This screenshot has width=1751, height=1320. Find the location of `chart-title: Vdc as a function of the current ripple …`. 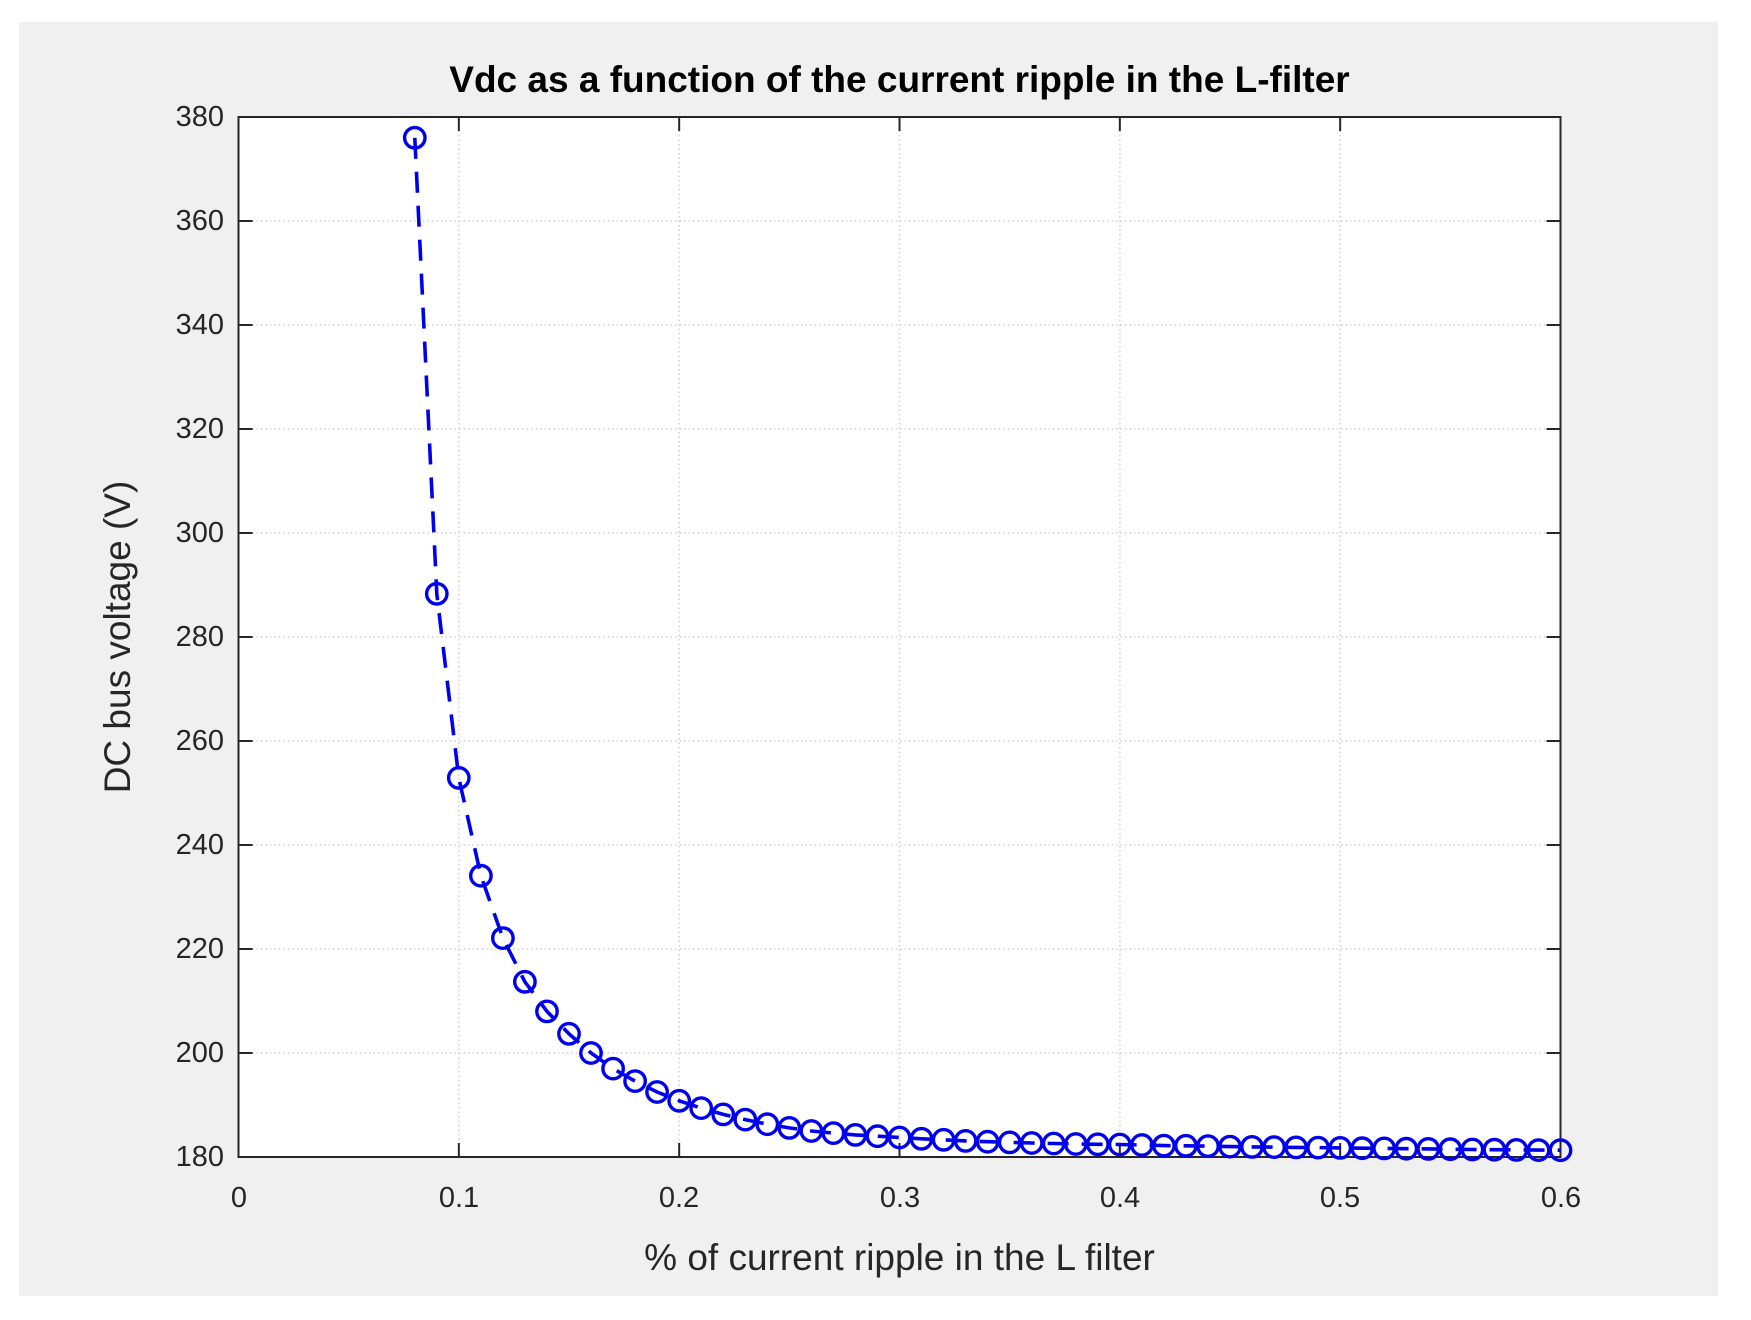

chart-title: Vdc as a function of the current ripple … is located at coordinates (899, 79).